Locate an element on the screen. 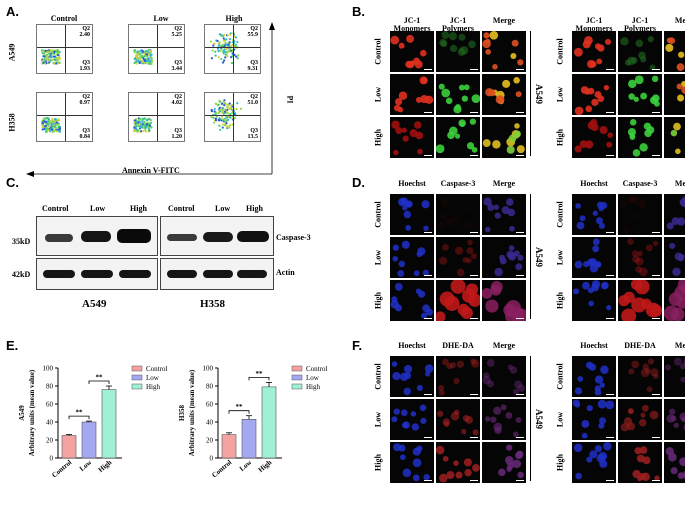 The image size is (685, 513). x-tick-label: Control is located at coordinates (221, 468).